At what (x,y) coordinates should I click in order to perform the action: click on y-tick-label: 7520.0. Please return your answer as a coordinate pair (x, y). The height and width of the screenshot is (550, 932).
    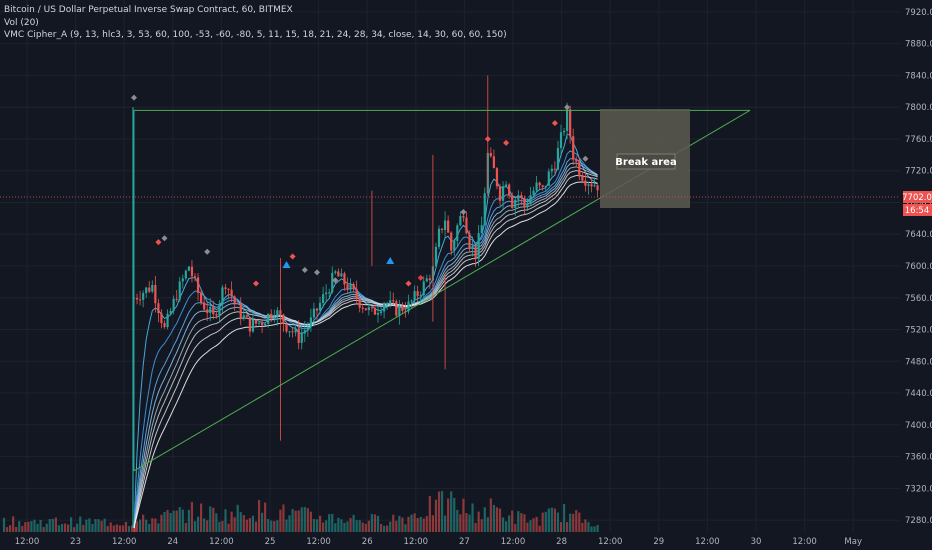
    Looking at the image, I should click on (918, 331).